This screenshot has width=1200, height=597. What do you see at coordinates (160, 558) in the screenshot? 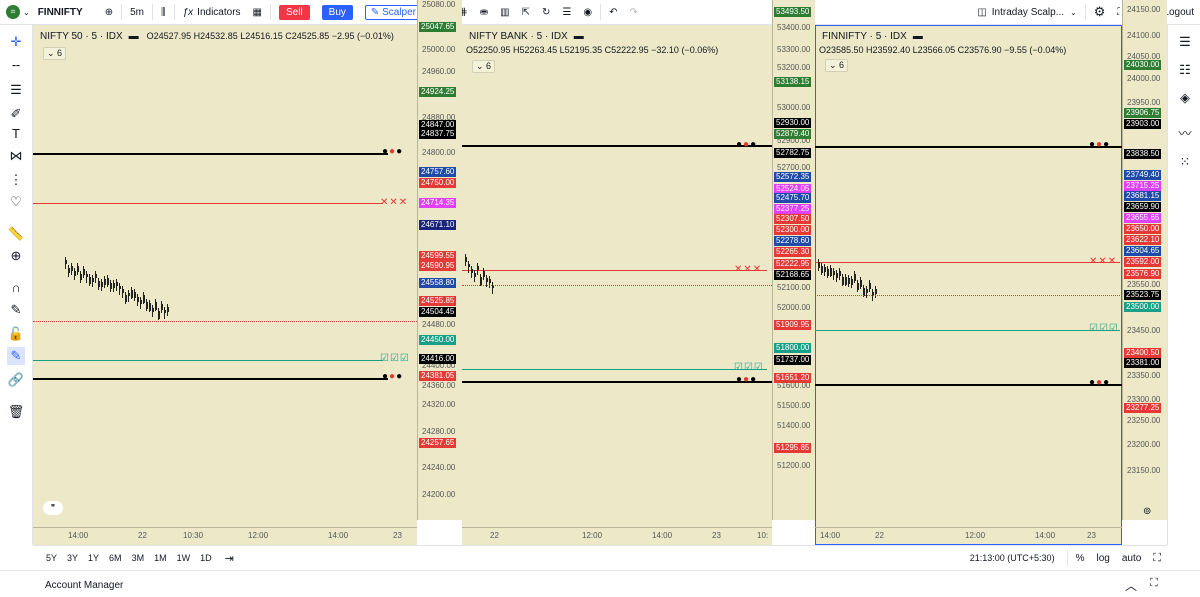
I see `range-button: 1M` at bounding box center [160, 558].